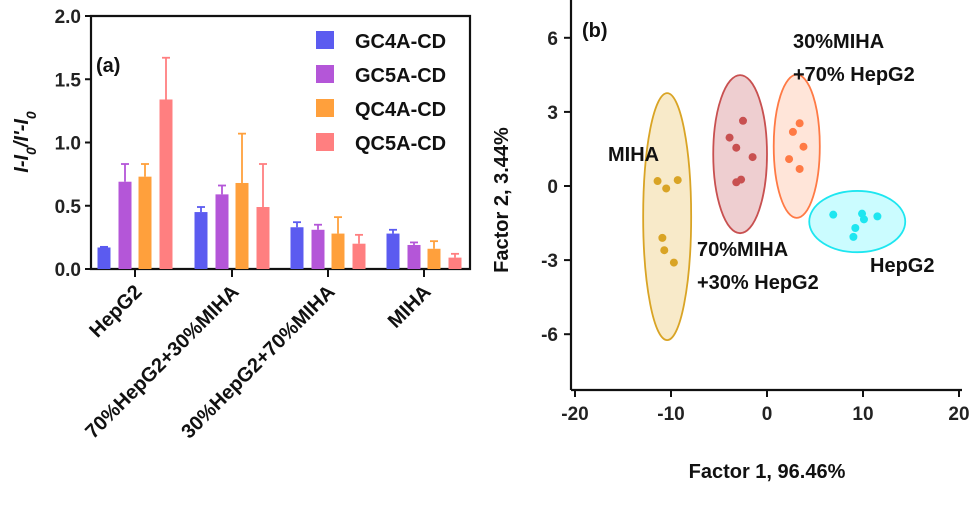 Image resolution: width=975 pixels, height=506 pixels. I want to click on x-tick-label: HepG2, so click(115, 311).